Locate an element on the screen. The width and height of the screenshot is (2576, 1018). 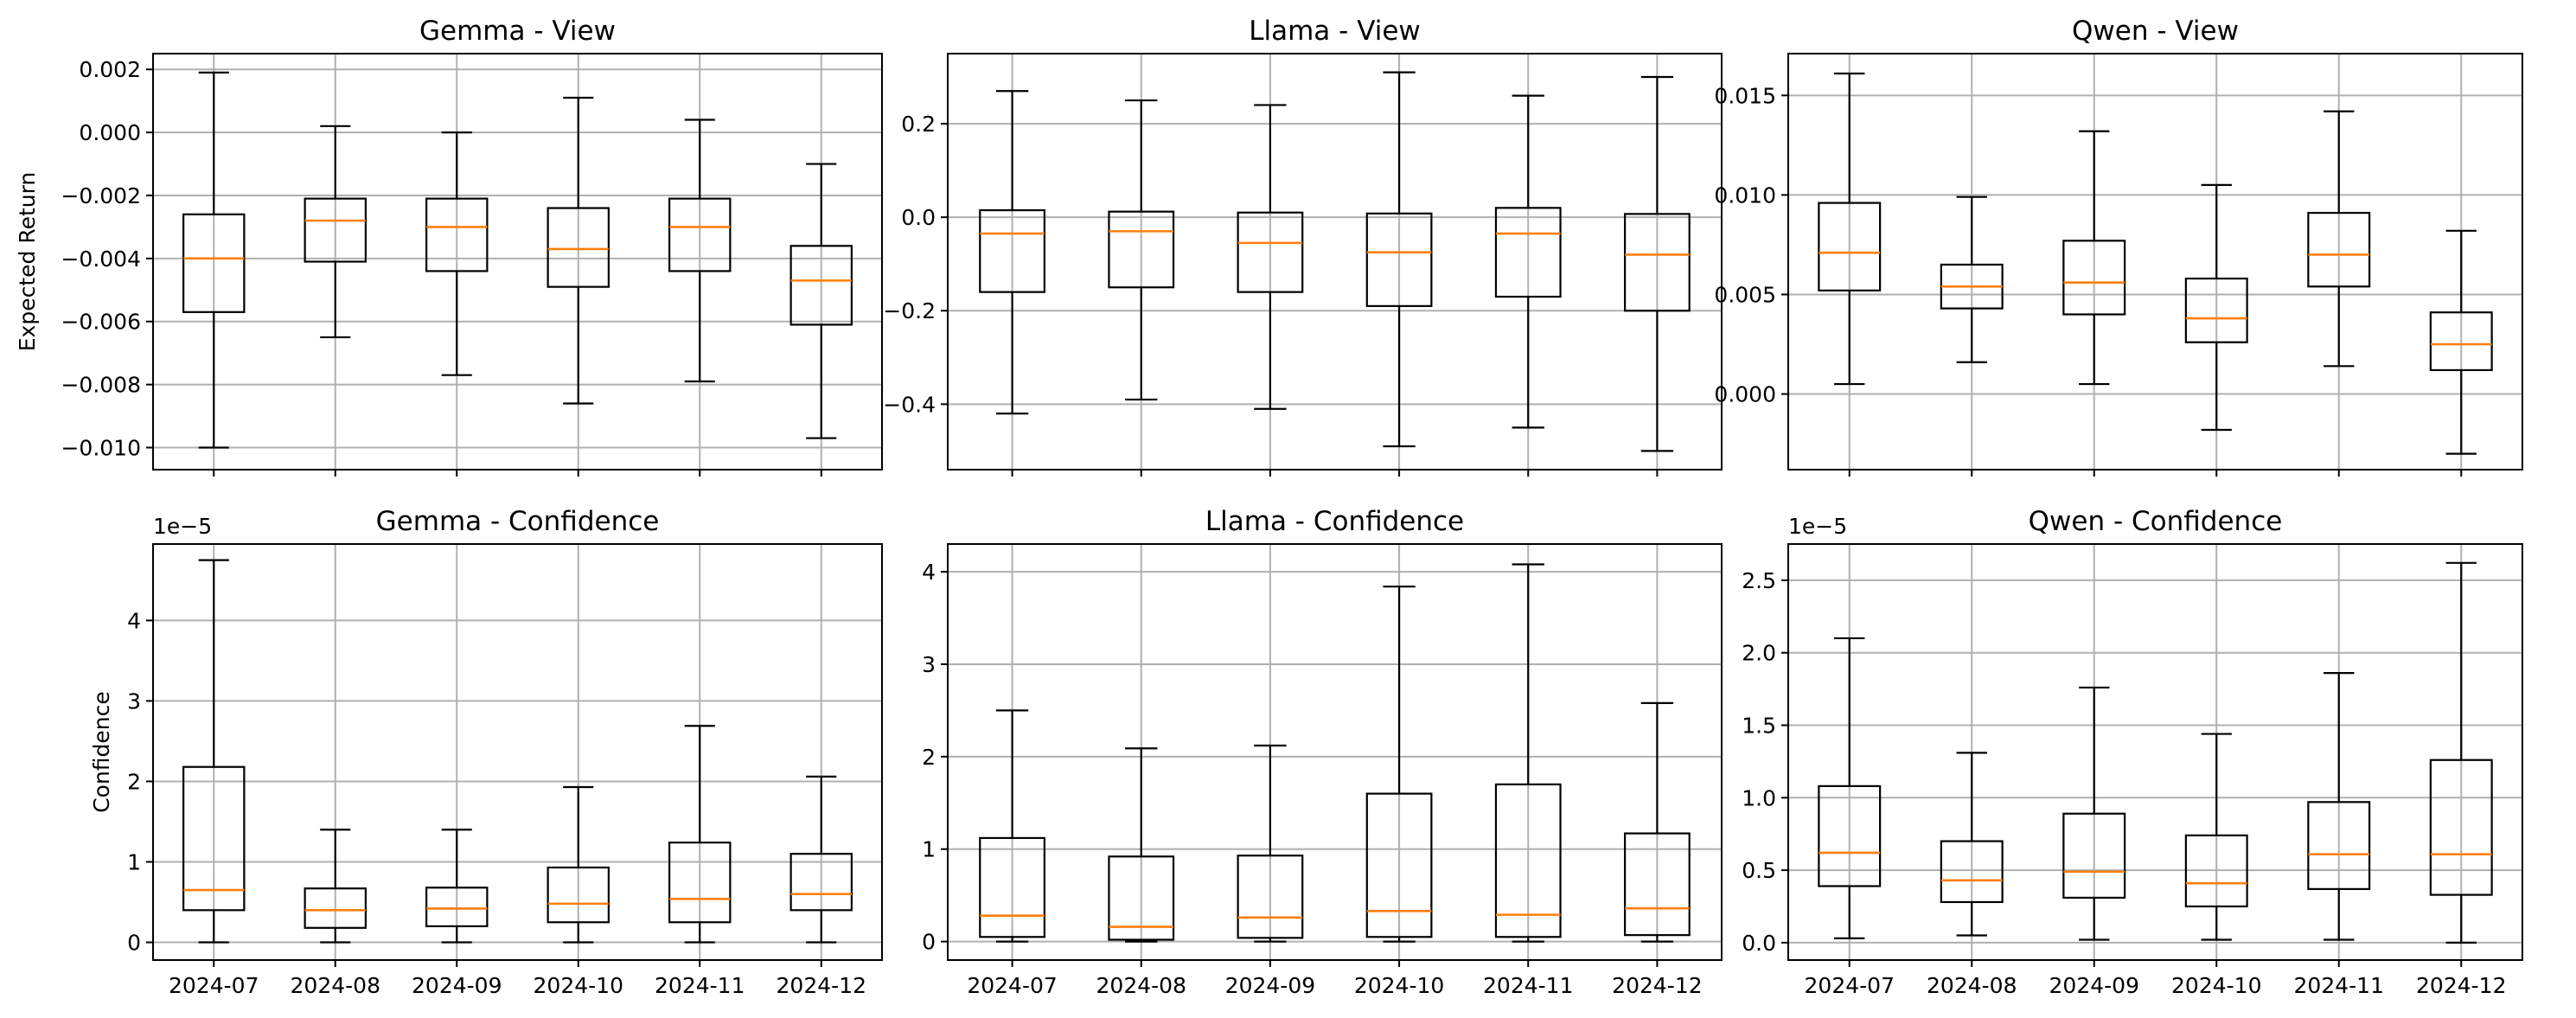
subplot-title: Gemma - Confidence is located at coordinates (518, 521).